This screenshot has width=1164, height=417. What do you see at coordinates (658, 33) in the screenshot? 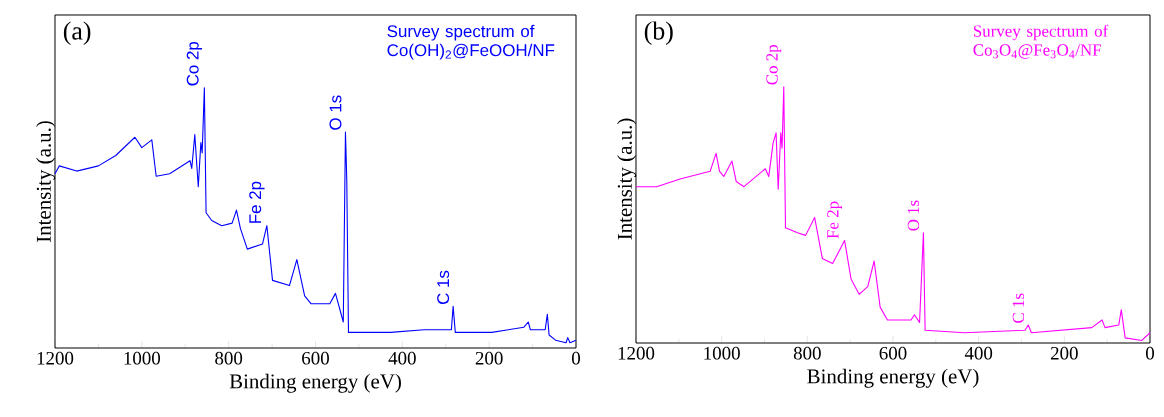
I see `chart-title: (b)` at bounding box center [658, 33].